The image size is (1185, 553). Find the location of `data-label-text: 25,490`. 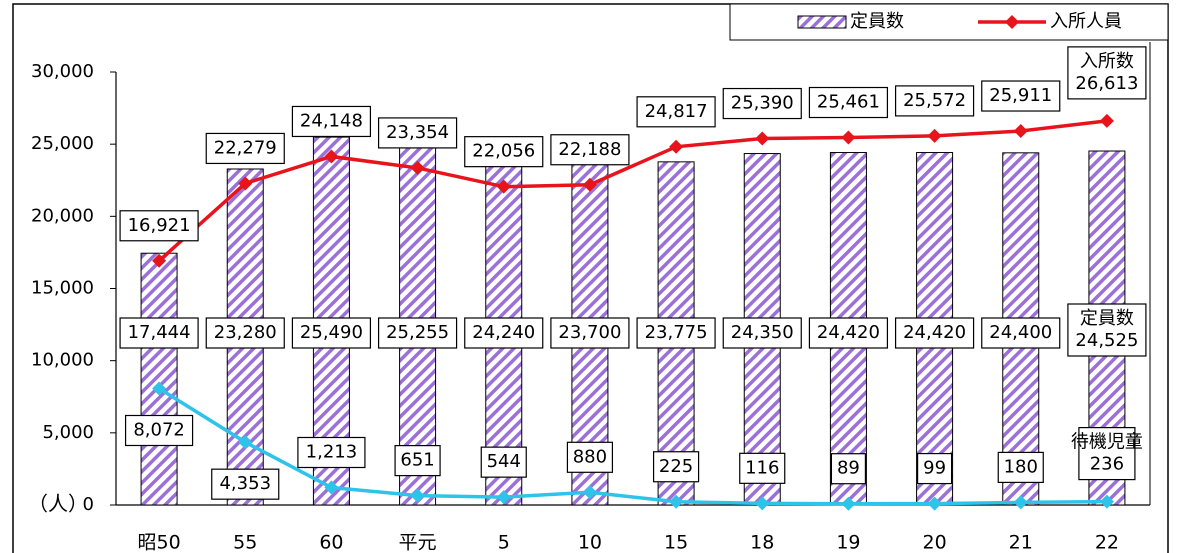

data-label-text: 25,490 is located at coordinates (331, 332).